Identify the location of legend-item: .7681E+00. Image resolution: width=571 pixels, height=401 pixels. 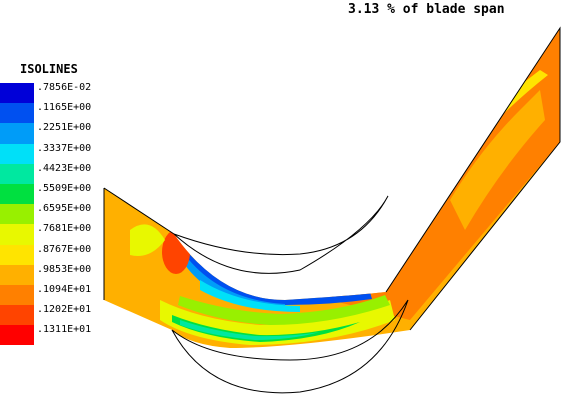
(70, 234).